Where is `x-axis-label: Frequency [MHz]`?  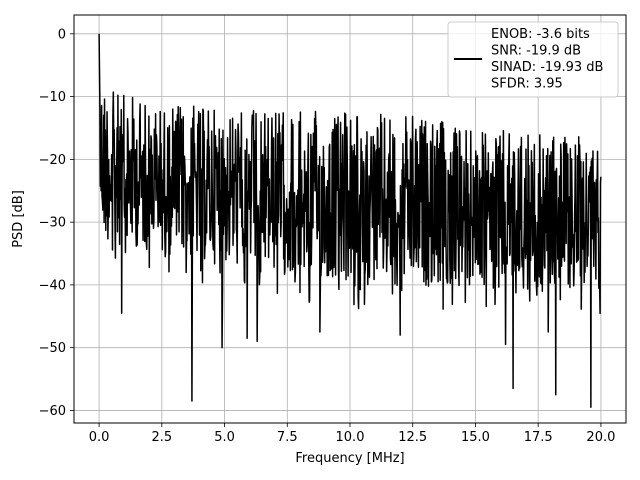 x-axis-label: Frequency [MHz] is located at coordinates (349, 458).